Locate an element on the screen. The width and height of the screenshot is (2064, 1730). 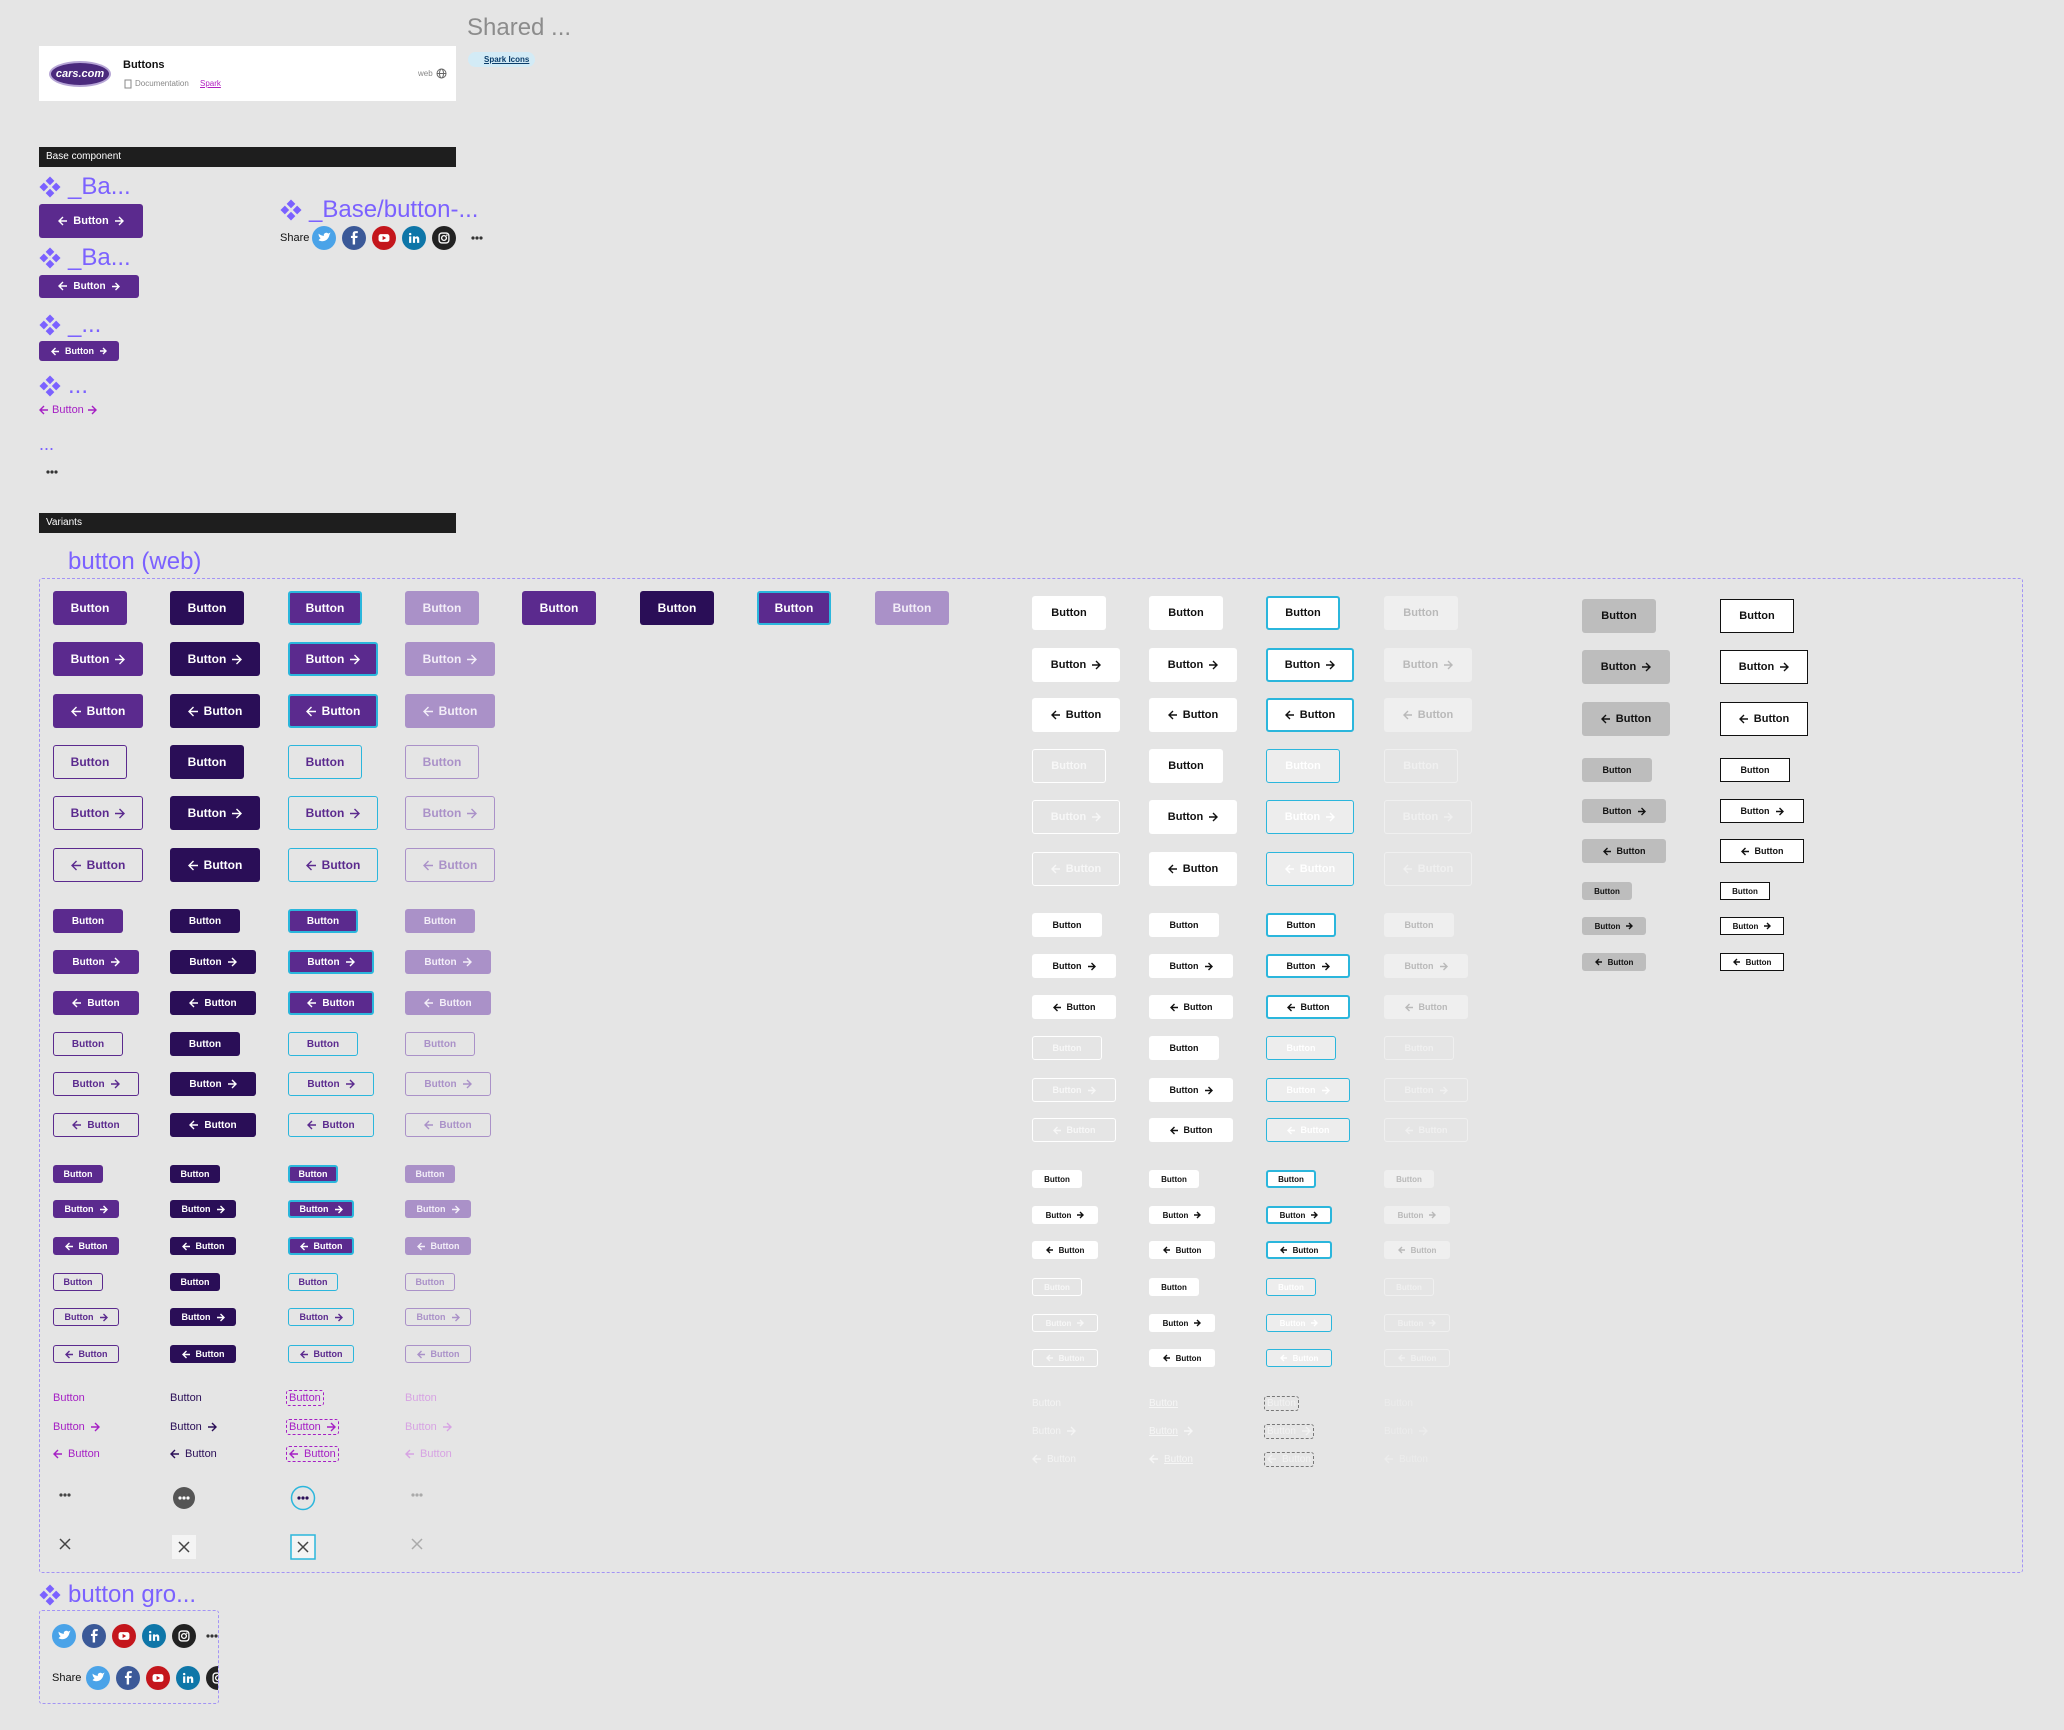
more-button is located at coordinates (417, 1495).